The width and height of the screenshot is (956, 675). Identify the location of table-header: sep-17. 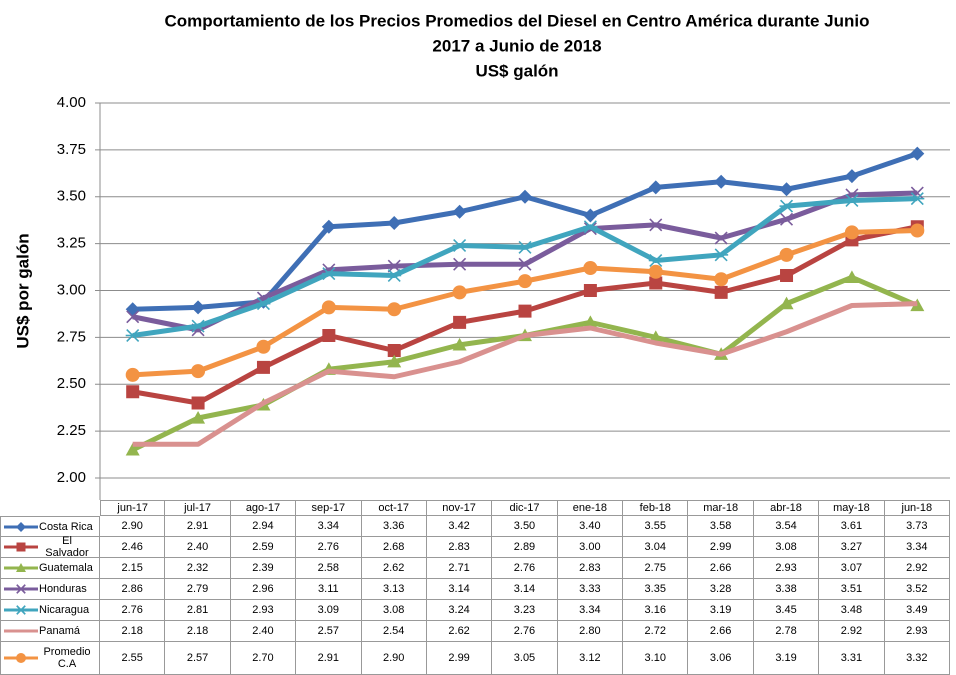
(329, 508).